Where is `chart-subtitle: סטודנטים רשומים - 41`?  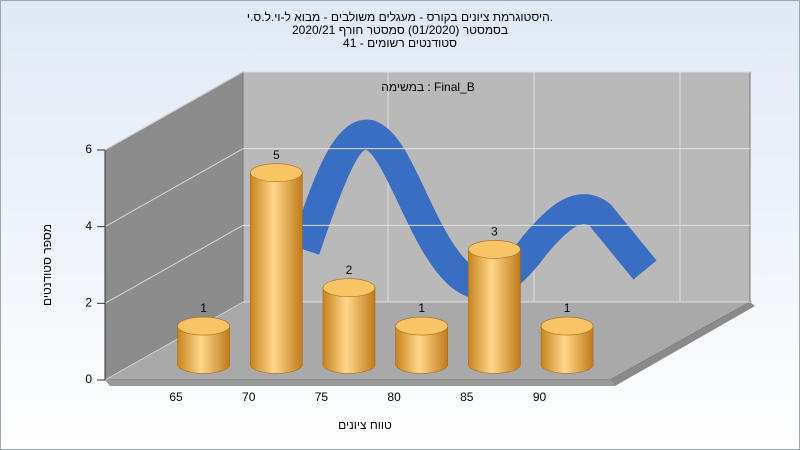 chart-subtitle: סטודנטים רשומים - 41 is located at coordinates (400, 43).